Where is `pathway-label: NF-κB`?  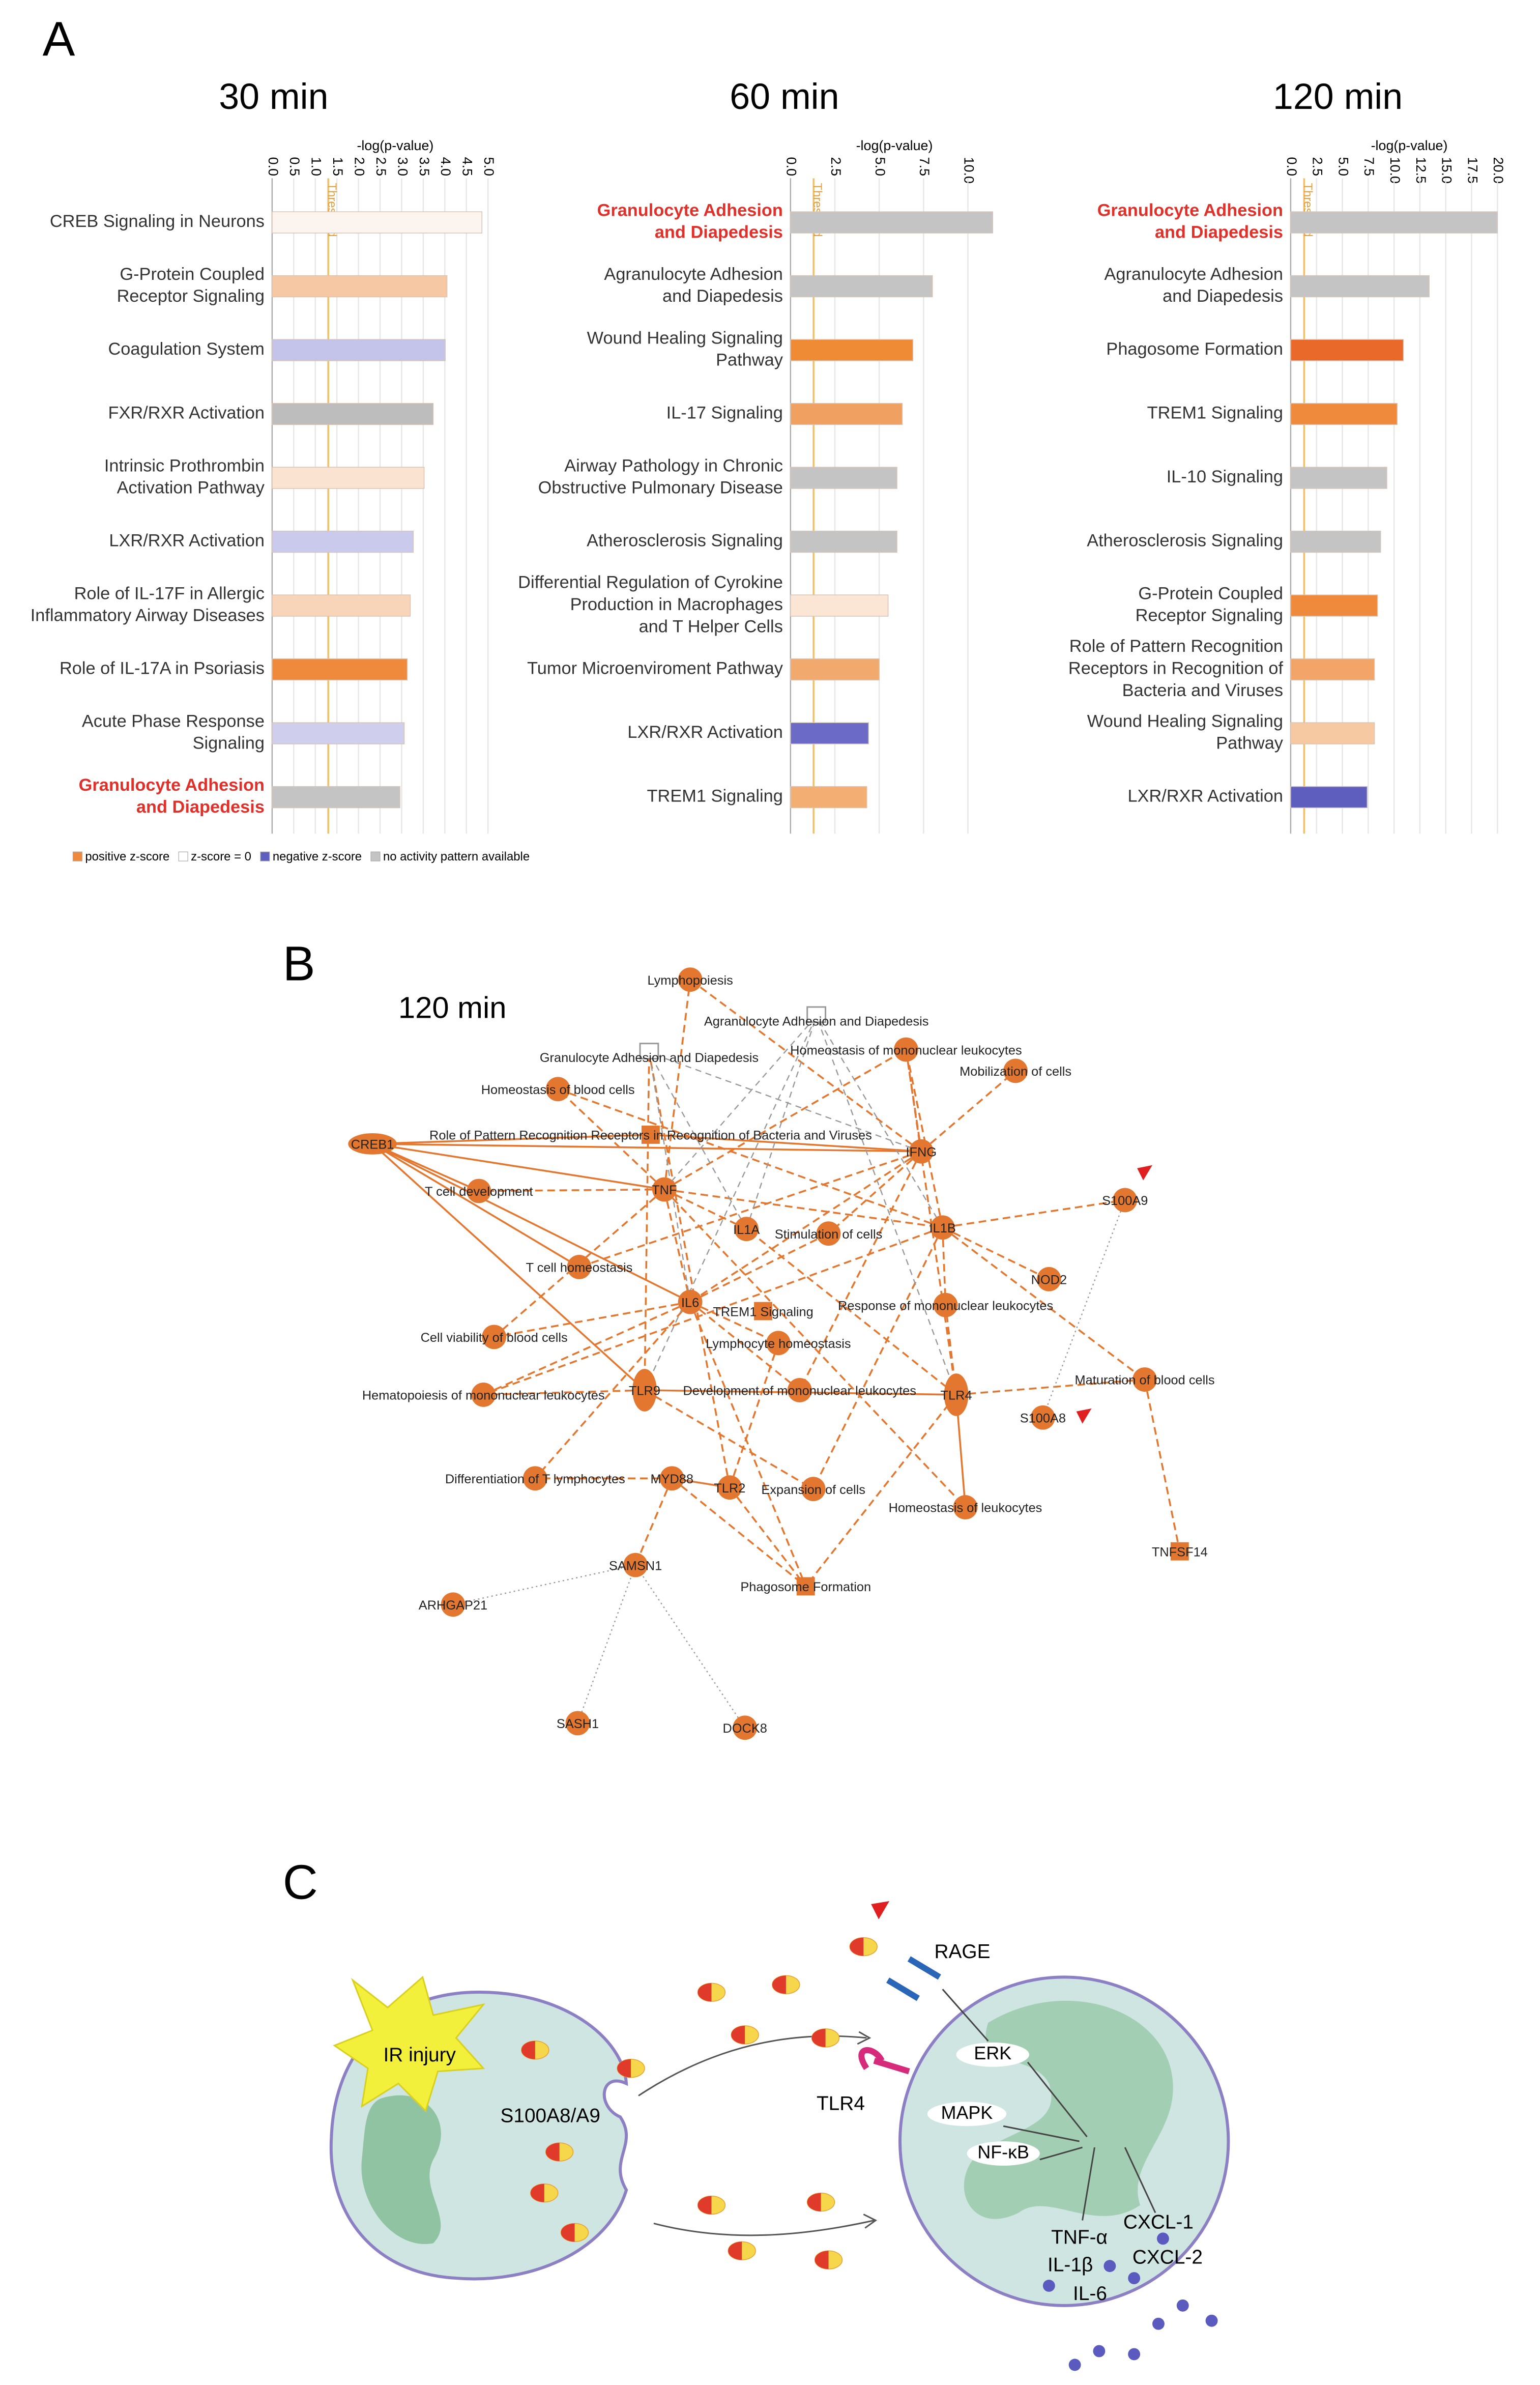
pathway-label: NF-κB is located at coordinates (1003, 2152).